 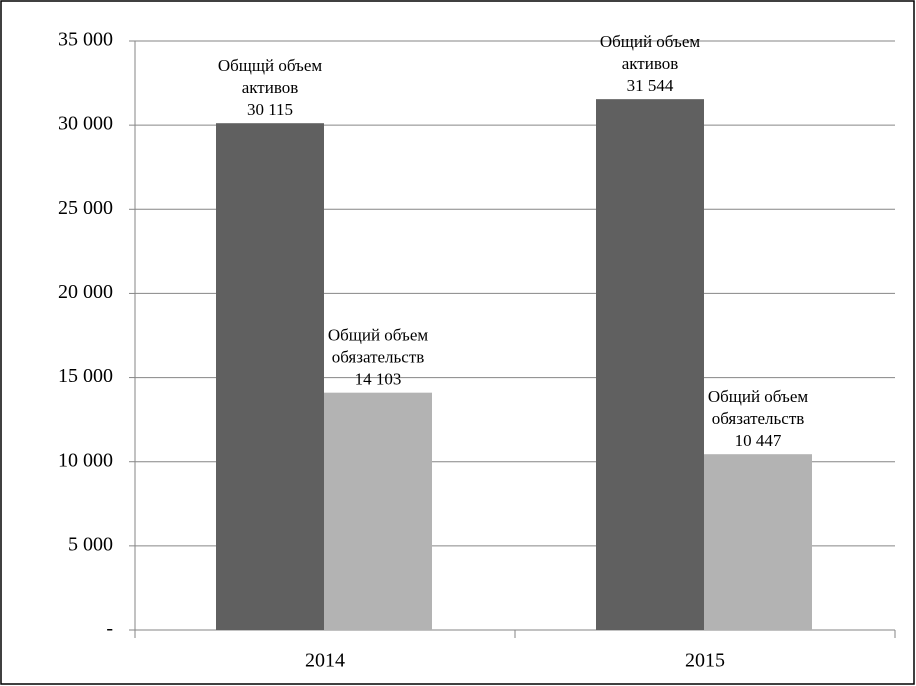 What do you see at coordinates (85, 208) in the screenshot?
I see `y-tick-label: 25 000` at bounding box center [85, 208].